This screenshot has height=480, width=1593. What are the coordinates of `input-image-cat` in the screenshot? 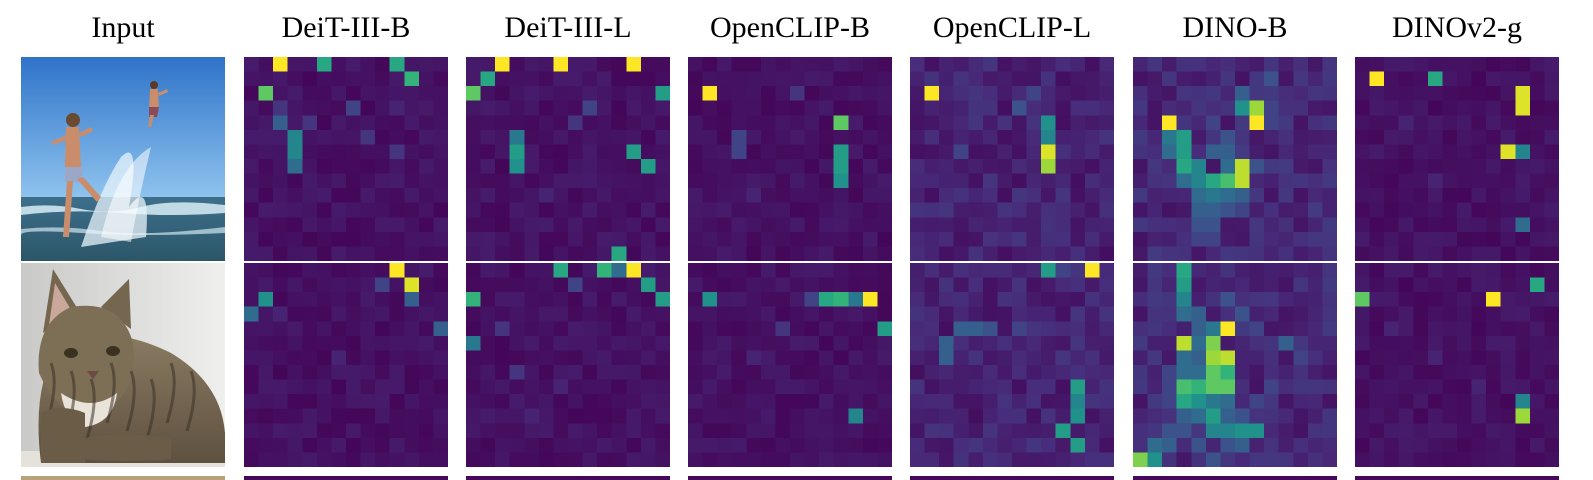 It's located at (123, 365).